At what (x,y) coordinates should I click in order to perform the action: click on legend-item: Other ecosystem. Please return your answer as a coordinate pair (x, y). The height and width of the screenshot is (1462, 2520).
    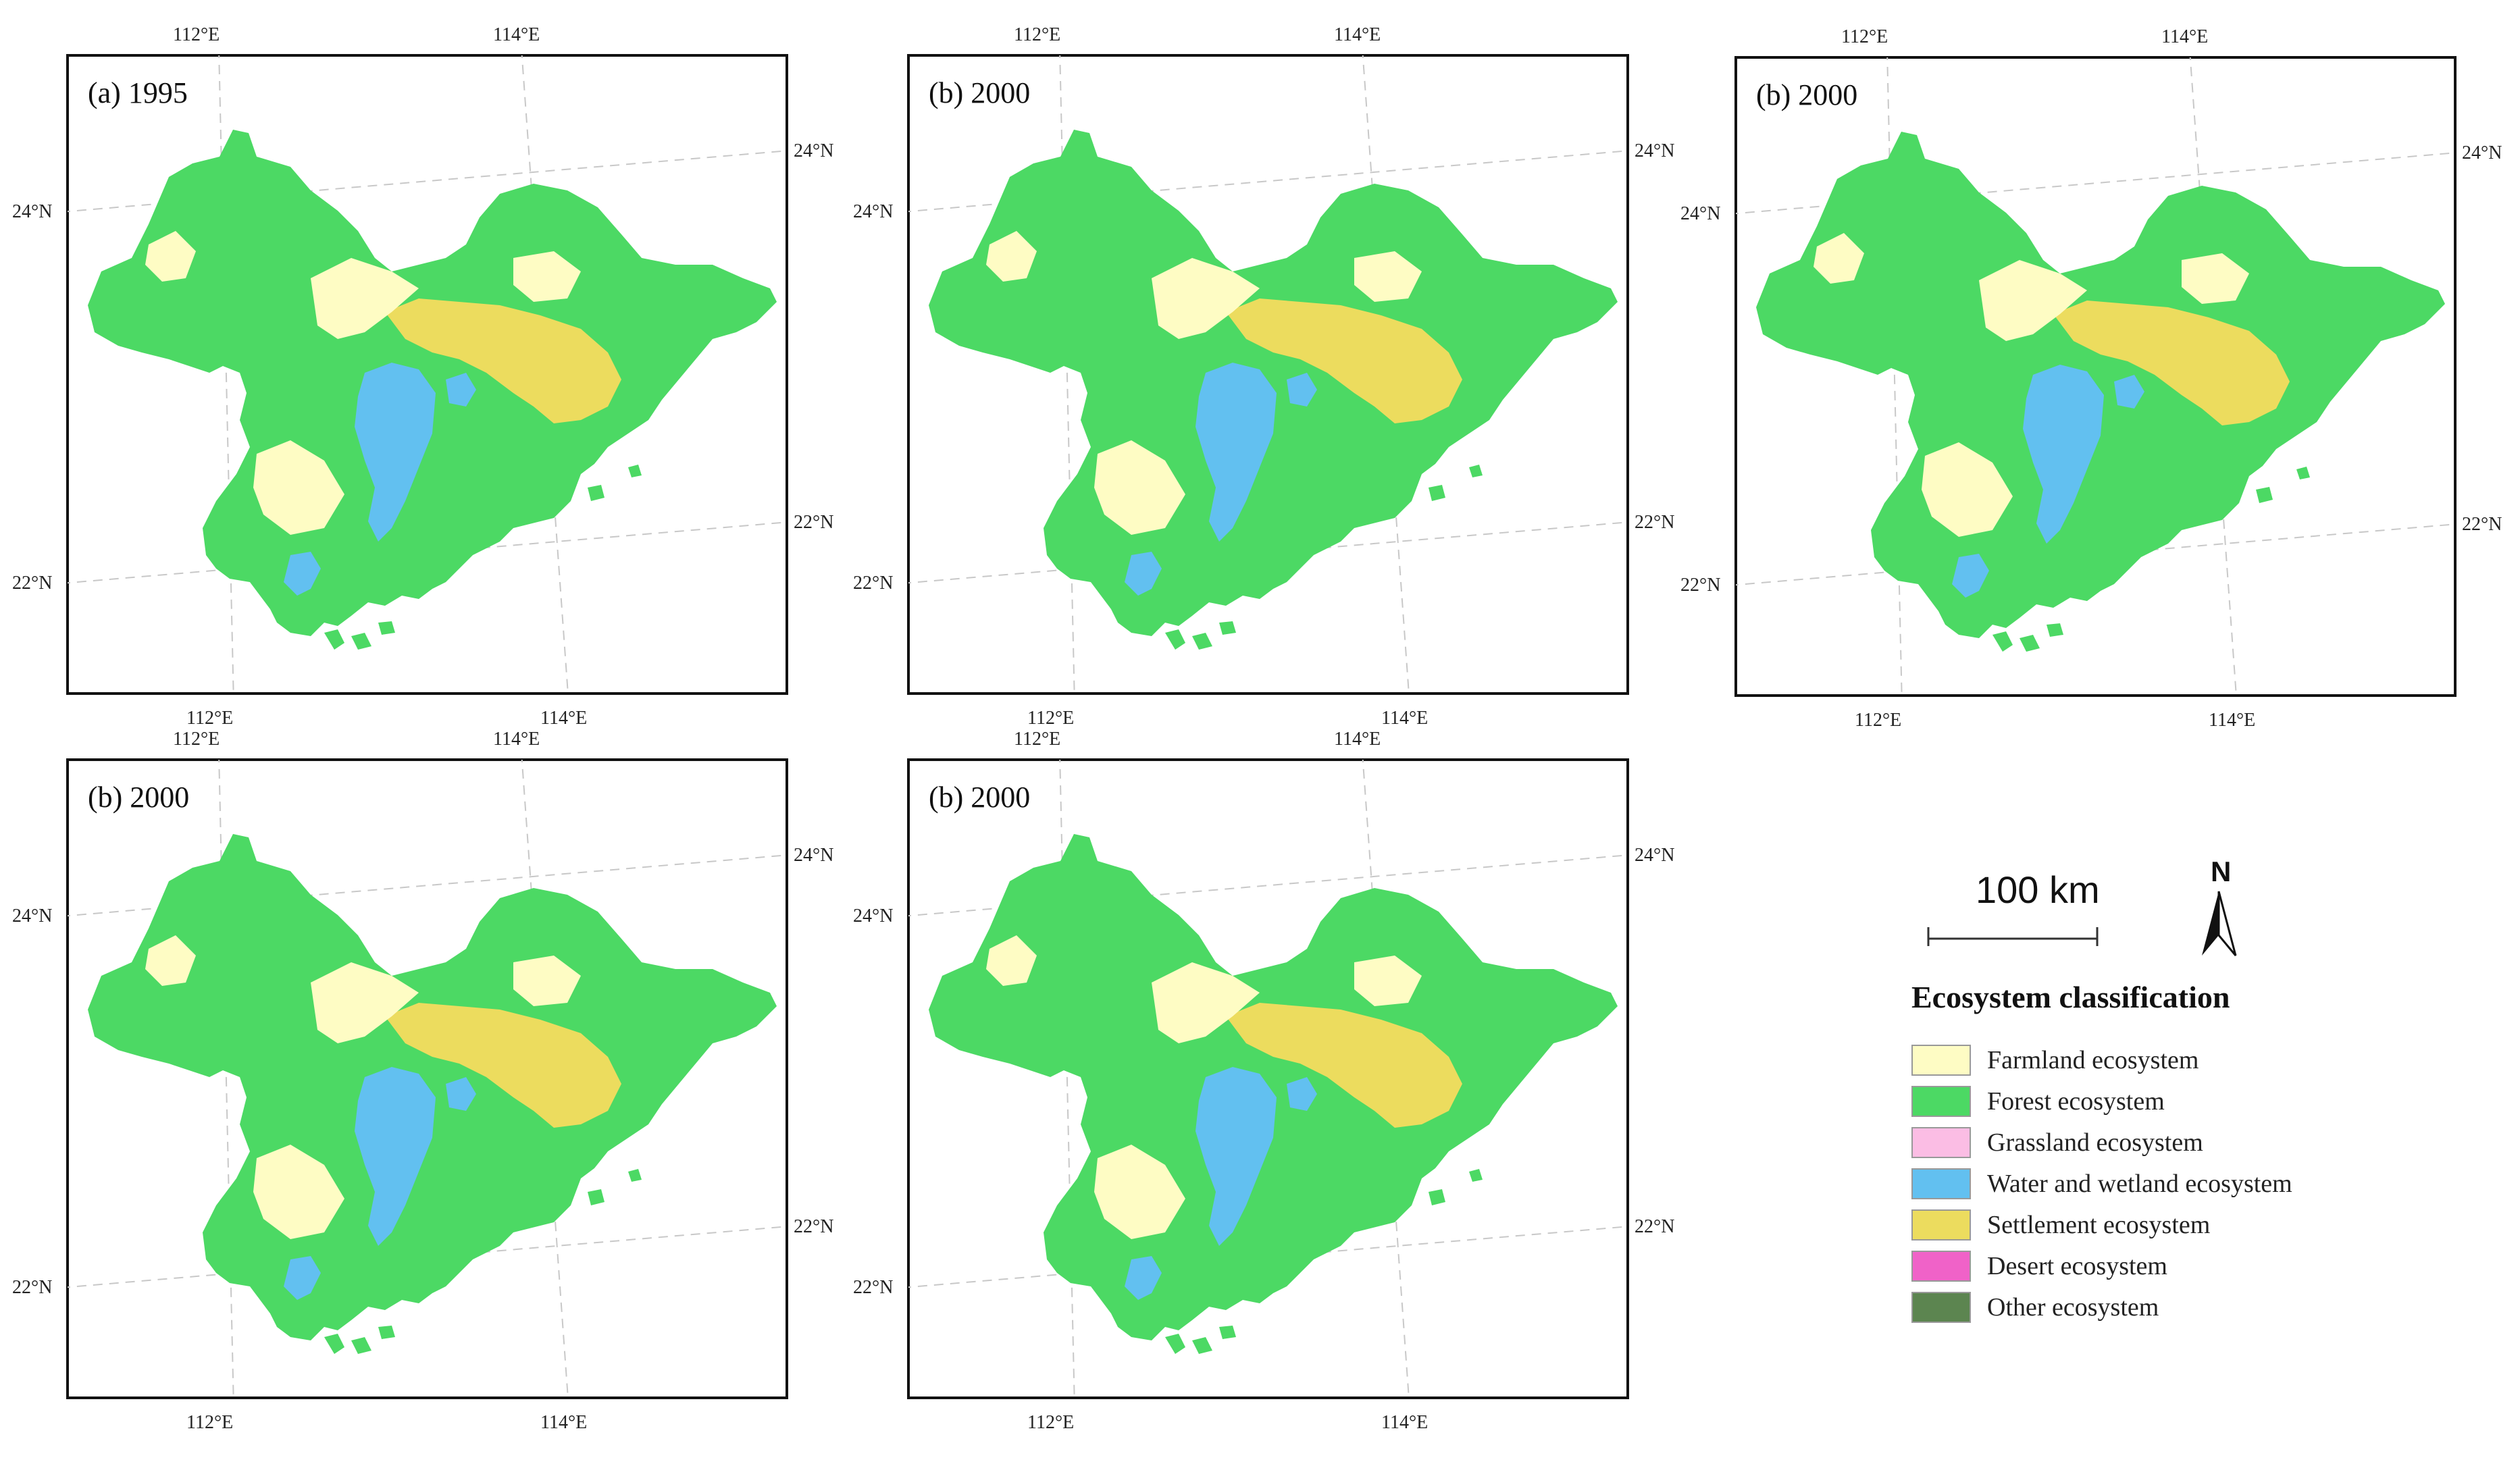
    Looking at the image, I should click on (2035, 1307).